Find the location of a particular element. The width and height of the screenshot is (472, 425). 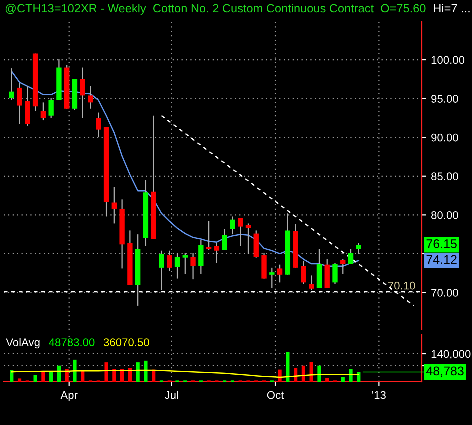

ref-line-label: 70.10 is located at coordinates (402, 286).